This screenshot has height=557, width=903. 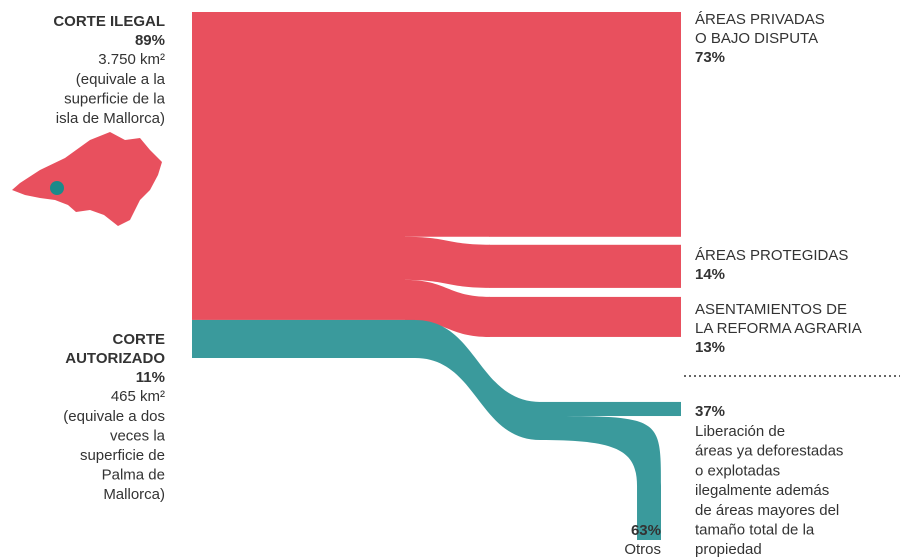 What do you see at coordinates (646, 530) in the screenshot?
I see `value-label: 63%` at bounding box center [646, 530].